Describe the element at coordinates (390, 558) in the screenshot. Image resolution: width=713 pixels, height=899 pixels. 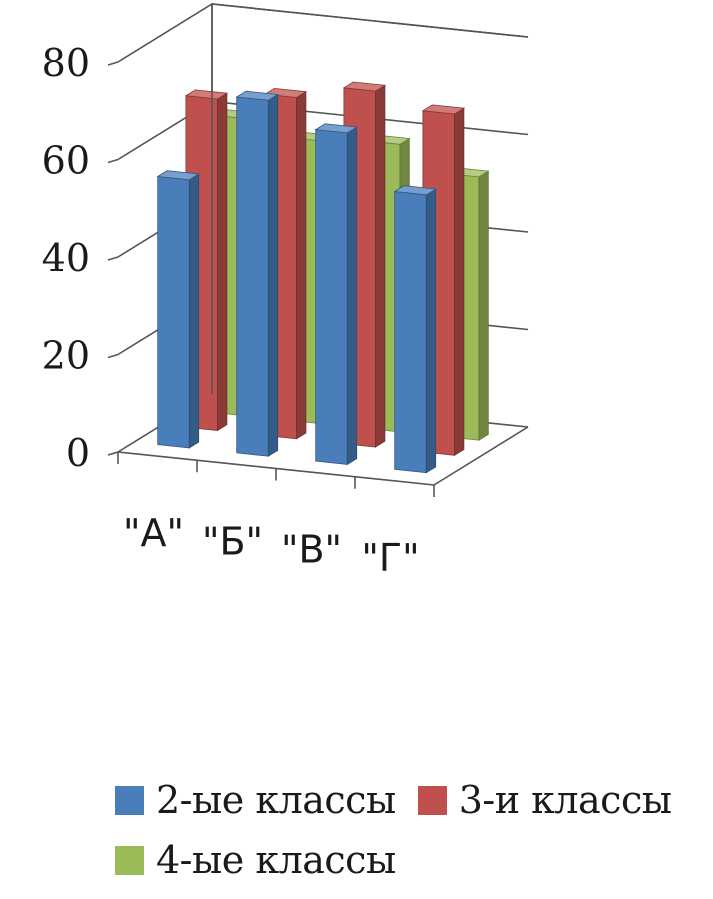
I see `x-tick-label-4: "Г"` at that location.